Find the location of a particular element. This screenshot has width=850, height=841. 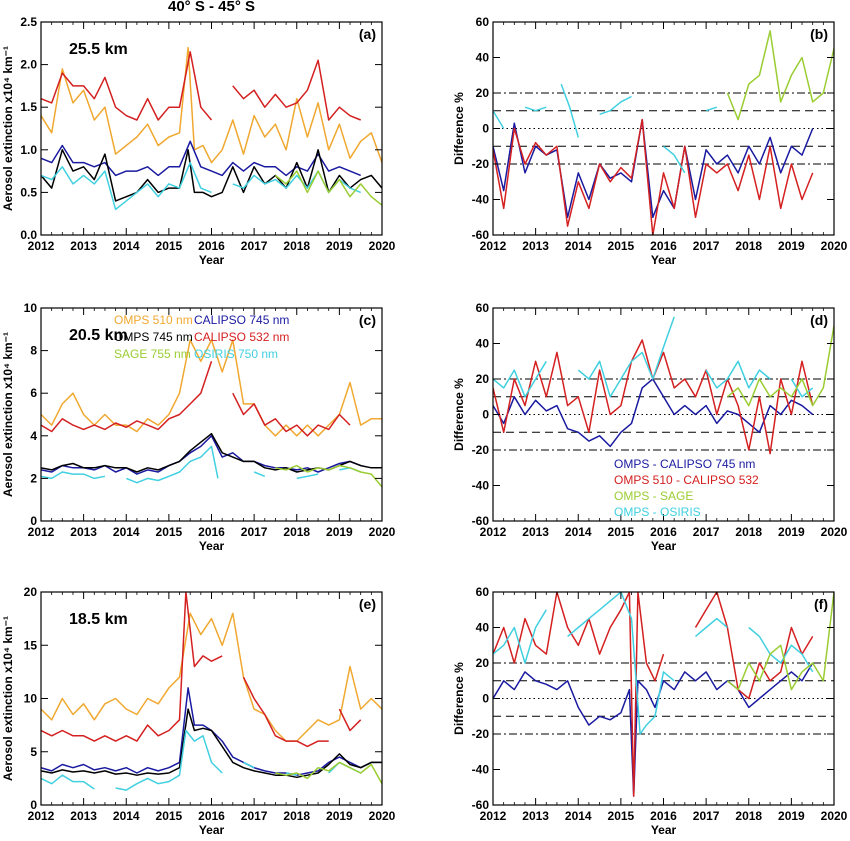

legend-entry: OMPS - SAGE is located at coordinates (653, 496).